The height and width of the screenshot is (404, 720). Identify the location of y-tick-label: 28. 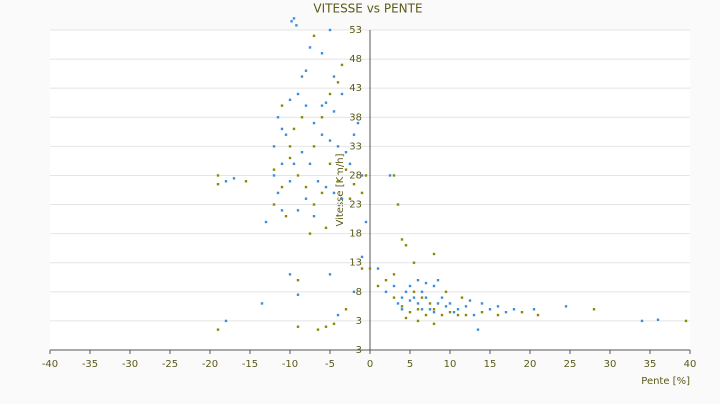
(355, 175).